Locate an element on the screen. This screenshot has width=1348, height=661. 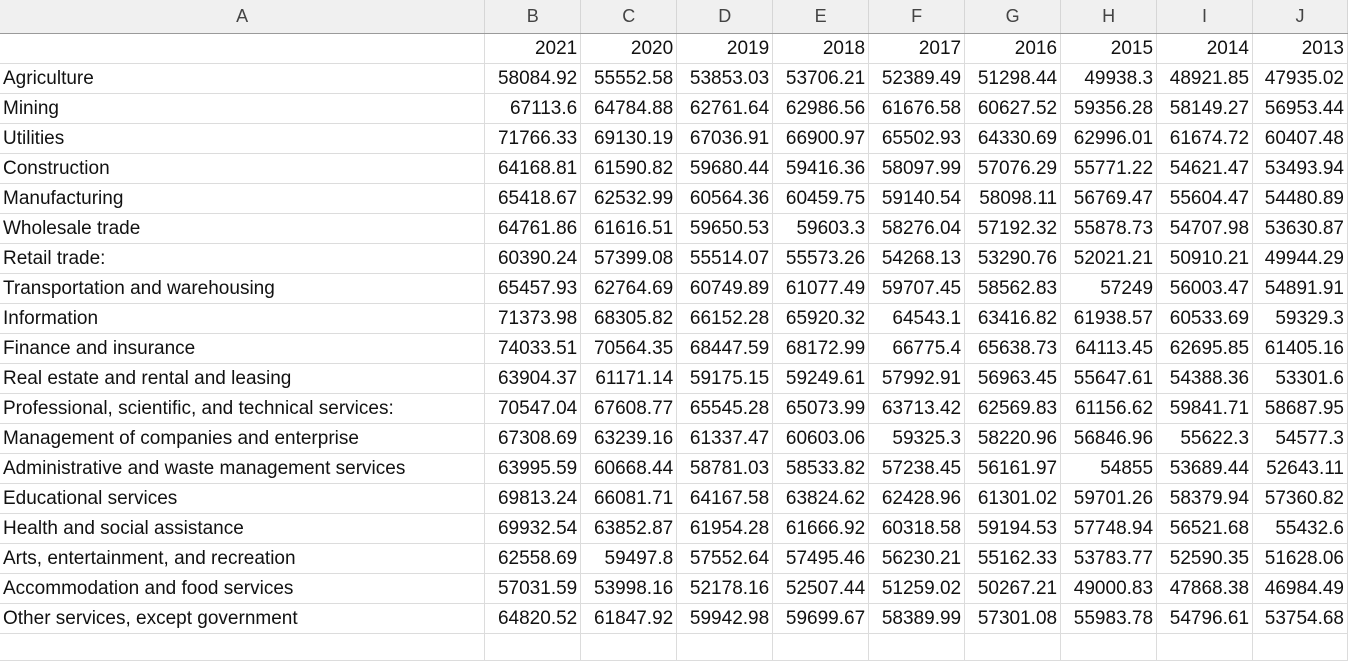
value-cell: 57360.82 is located at coordinates (1300, 498).